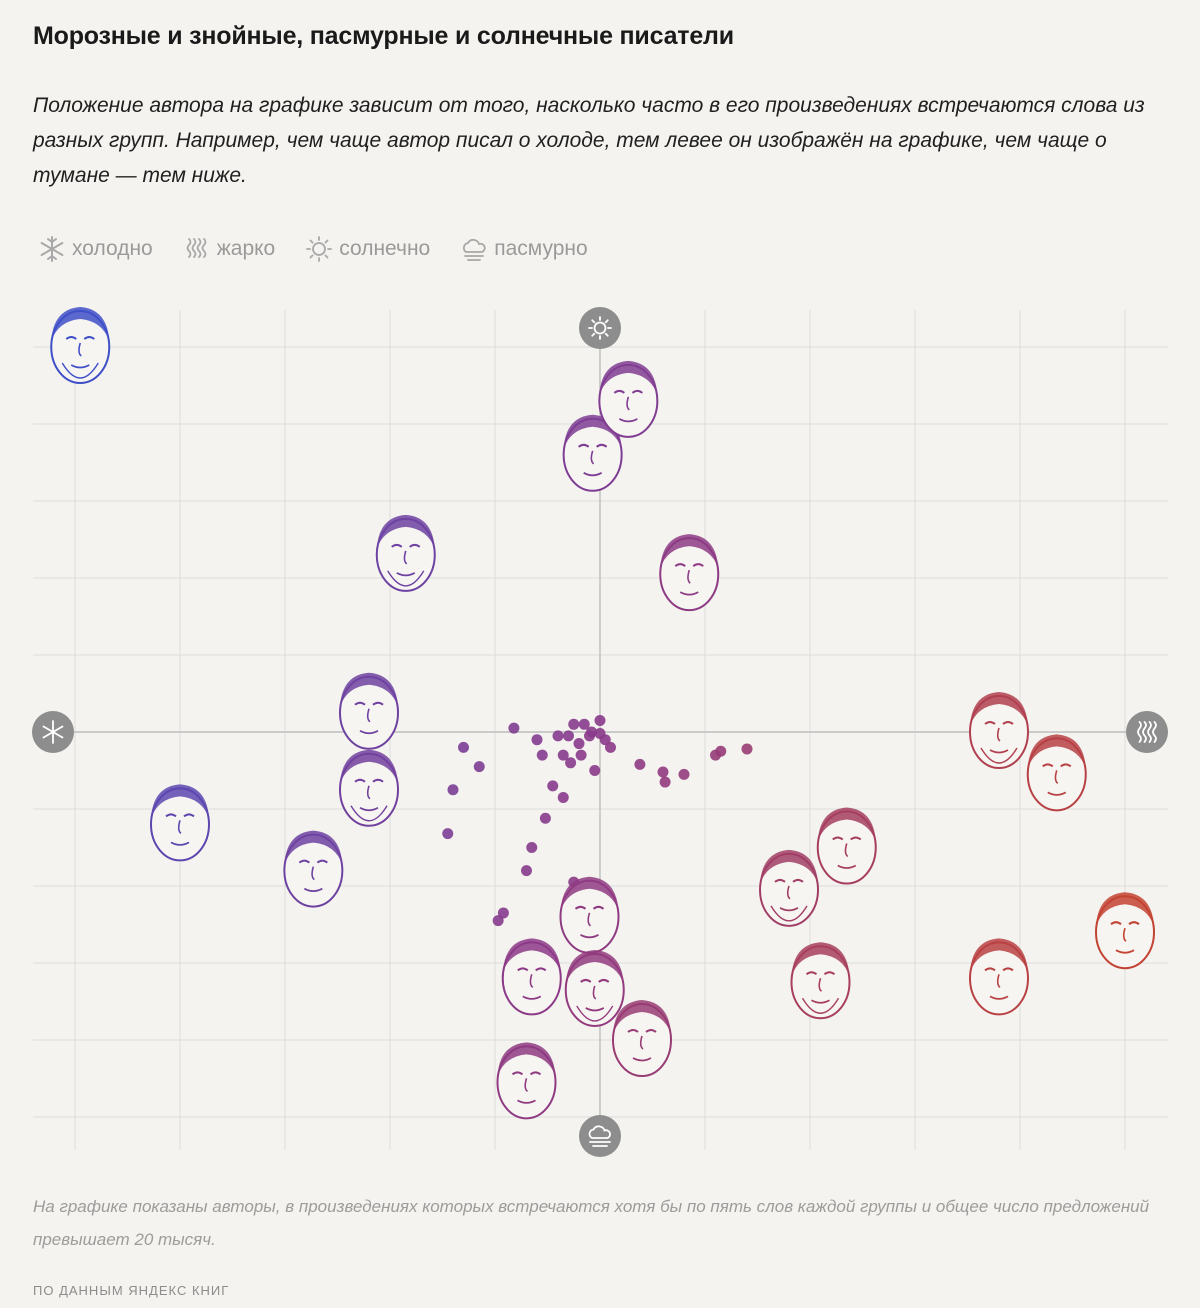 The image size is (1200, 1308). Describe the element at coordinates (112, 248) in the screenshot. I see `legend-label-cold: холодно` at that location.